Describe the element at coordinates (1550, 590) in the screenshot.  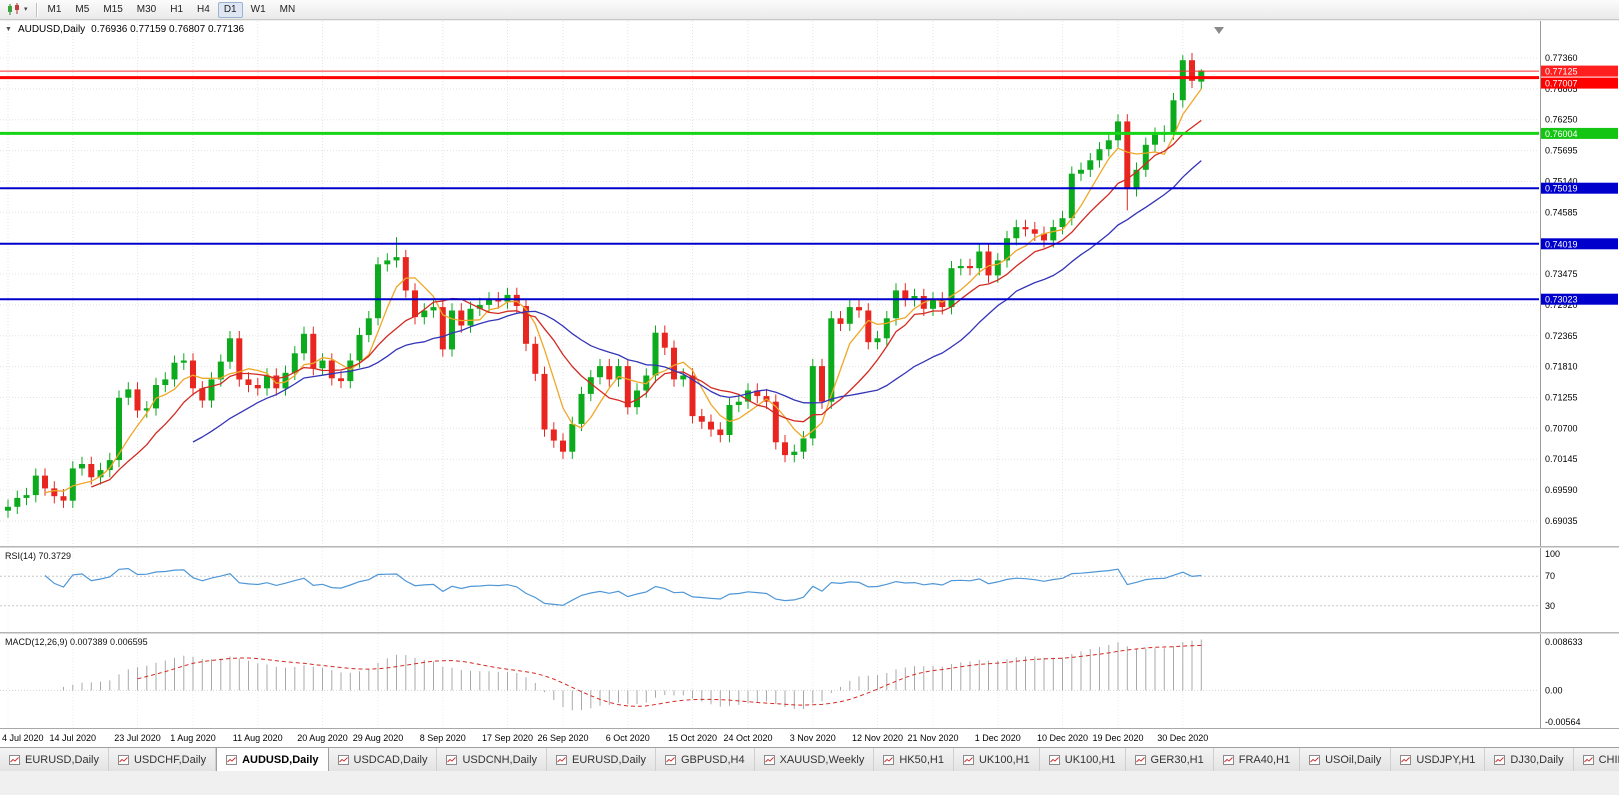
I see `rsi-axis: 100 70 30` at that location.